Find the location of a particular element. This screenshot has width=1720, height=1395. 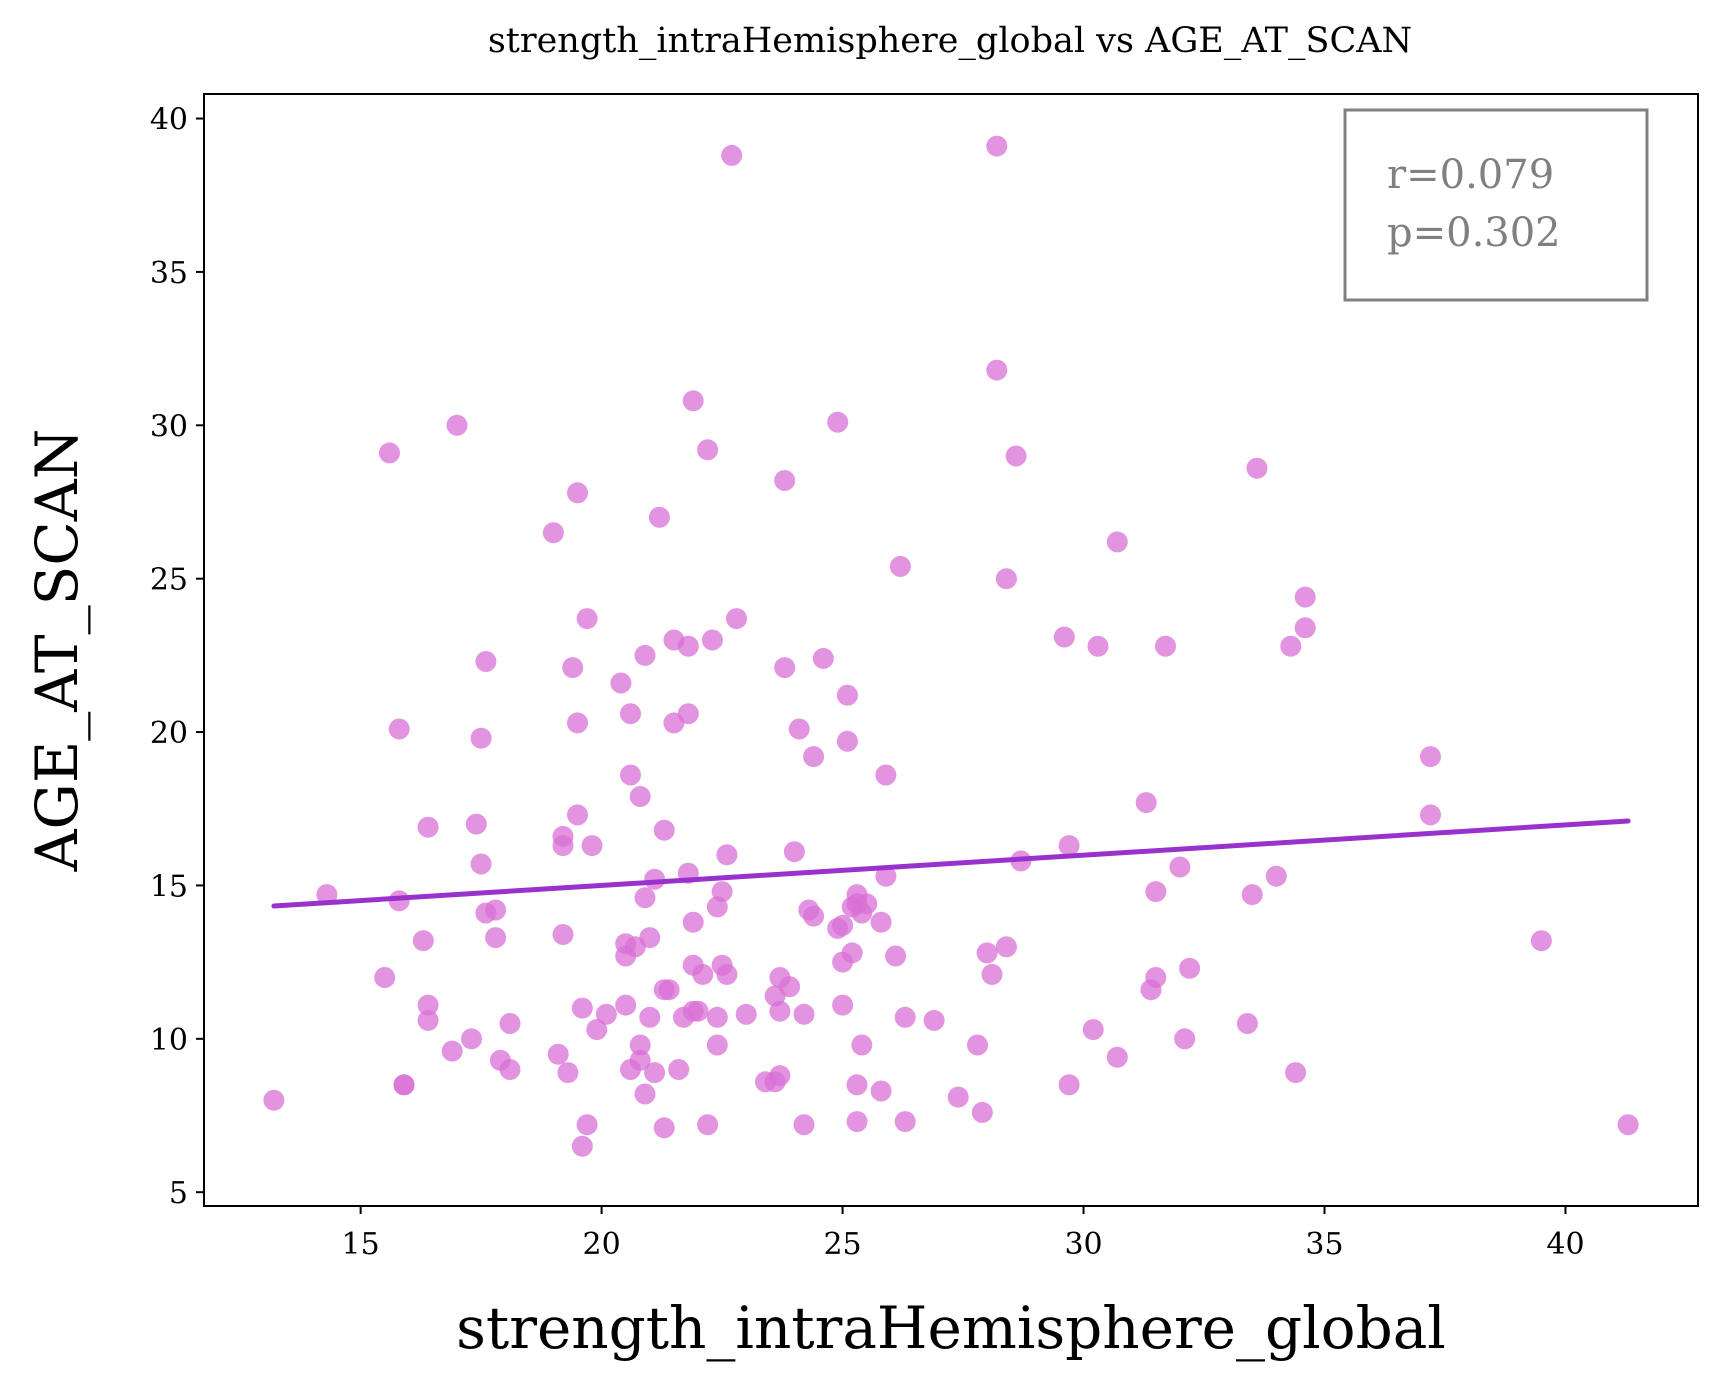

y-tick-label: 20 is located at coordinates (169, 733).